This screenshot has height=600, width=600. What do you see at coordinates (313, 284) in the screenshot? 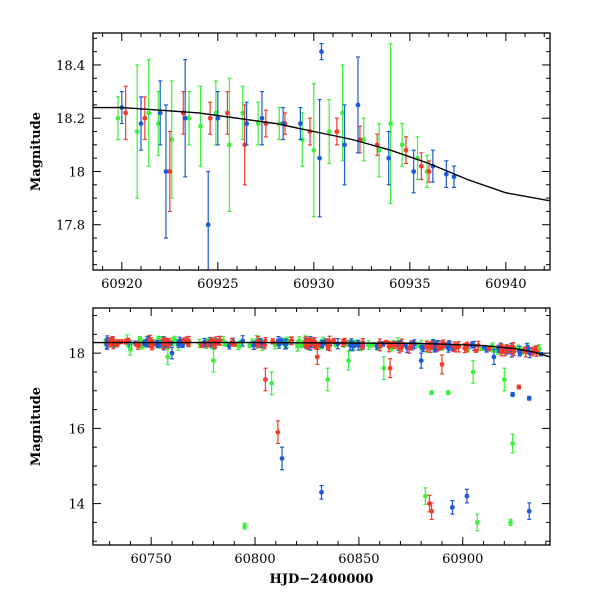
I see `x-tick-label: 60930` at bounding box center [313, 284].